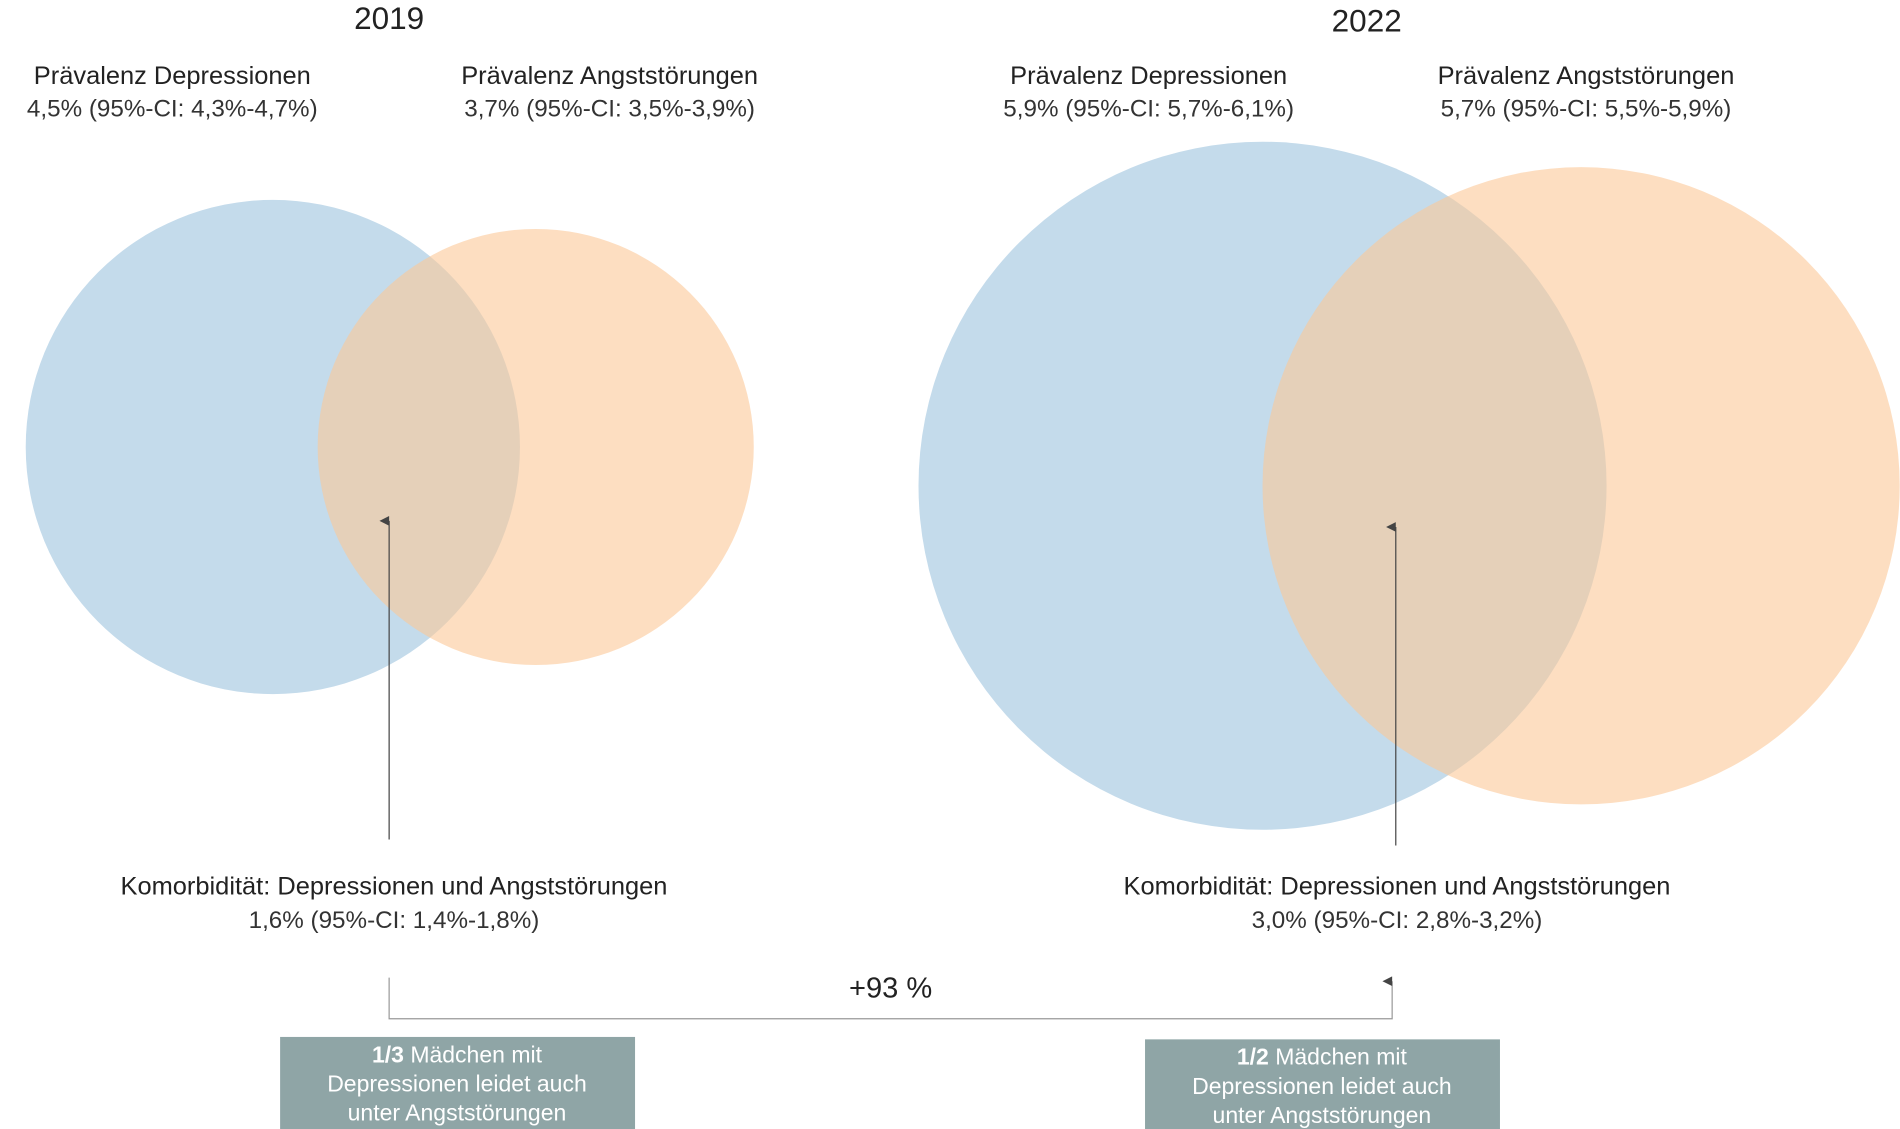 The width and height of the screenshot is (1900, 1129). I want to click on year: 2019, so click(389, 18).